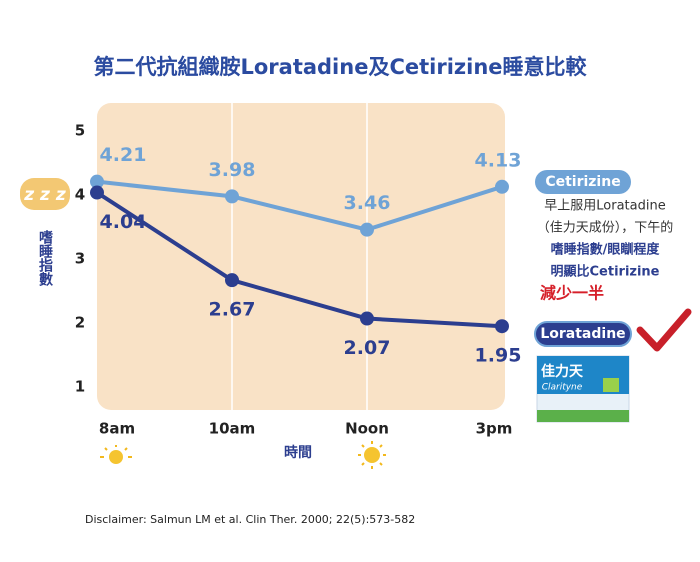 This screenshot has width=700, height=562. Describe the element at coordinates (367, 429) in the screenshot. I see `x-tick-label: Noon` at that location.